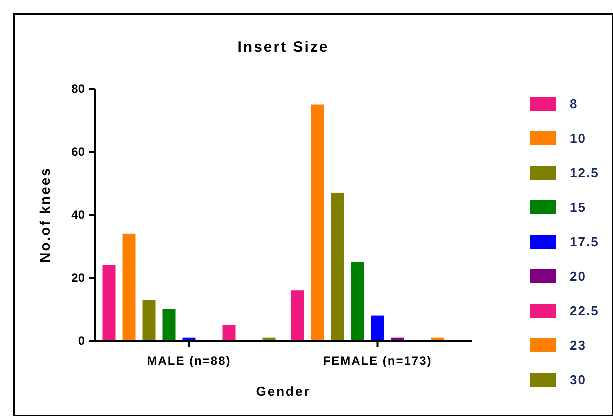 The width and height of the screenshot is (613, 416). What do you see at coordinates (578, 346) in the screenshot?
I see `legend-label: 23` at bounding box center [578, 346].